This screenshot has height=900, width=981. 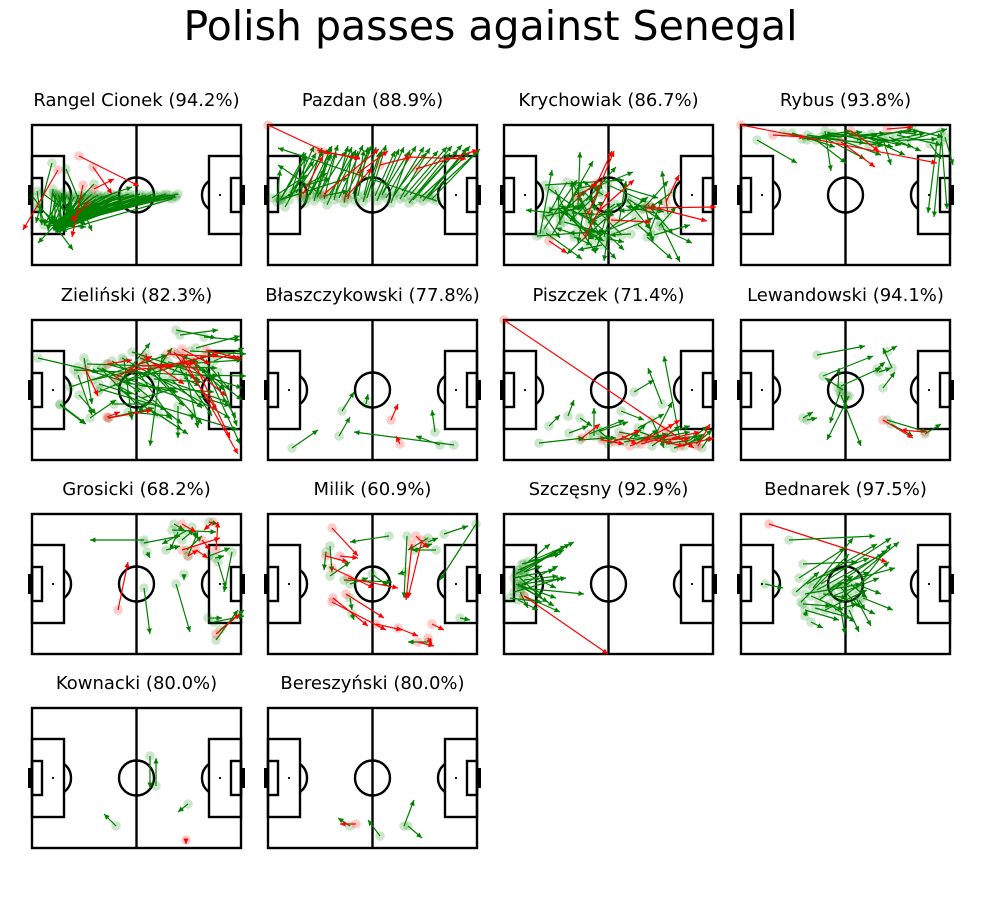 What do you see at coordinates (178, 194) in the screenshot?
I see `pass-origin-completed` at bounding box center [178, 194].